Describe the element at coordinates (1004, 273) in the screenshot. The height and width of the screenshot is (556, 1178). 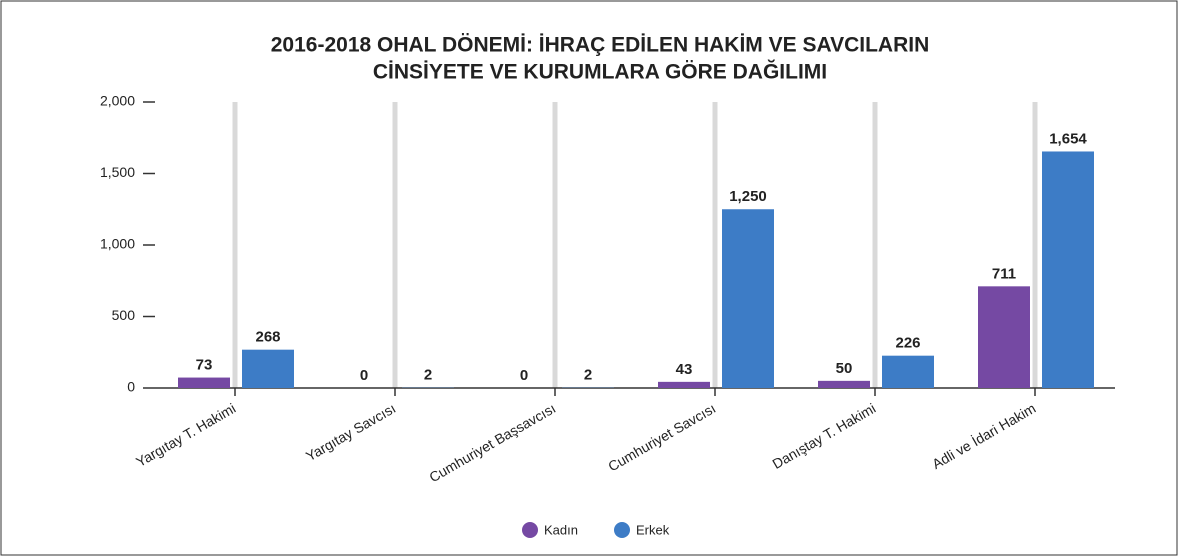
I see `value-label: 711` at that location.